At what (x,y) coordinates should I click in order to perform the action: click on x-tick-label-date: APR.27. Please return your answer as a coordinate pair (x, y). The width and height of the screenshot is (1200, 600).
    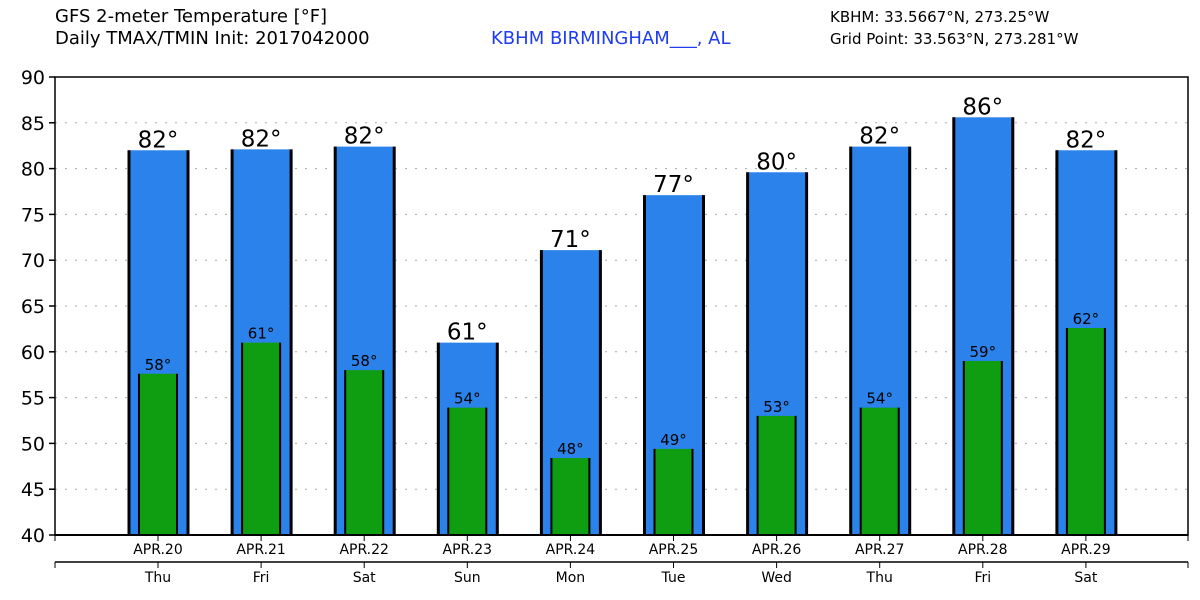
    Looking at the image, I should click on (880, 550).